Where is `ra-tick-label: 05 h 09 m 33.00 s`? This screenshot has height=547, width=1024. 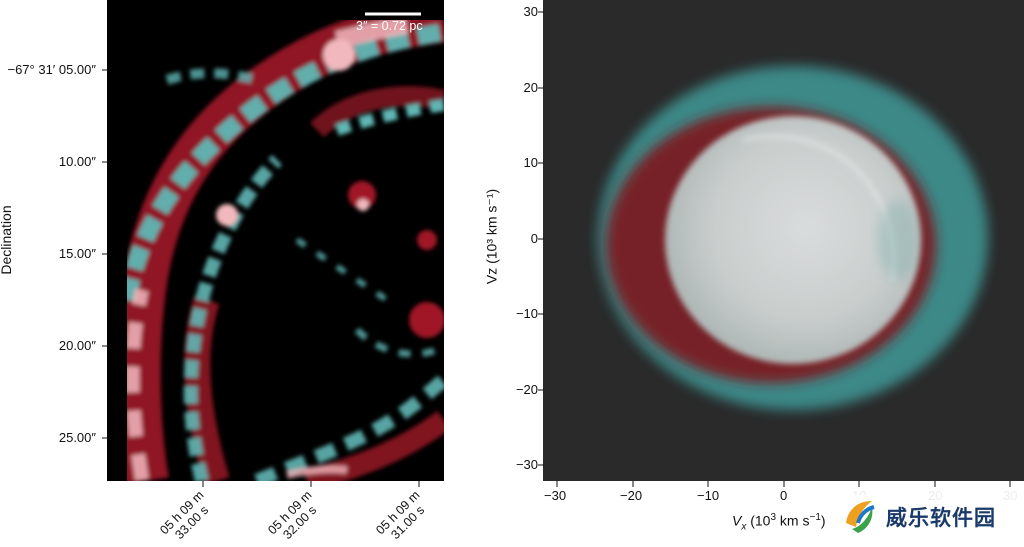
ra-tick-label: 05 h 09 m 33.00 s is located at coordinates (184, 515).